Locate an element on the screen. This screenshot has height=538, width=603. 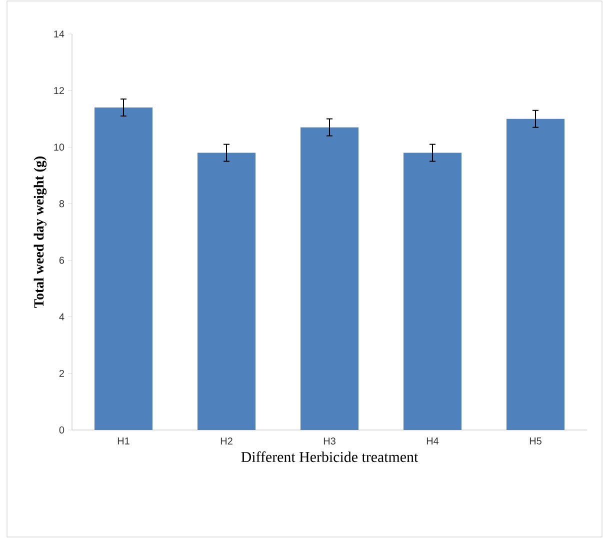
y-tick-label: 6 is located at coordinates (61, 260).